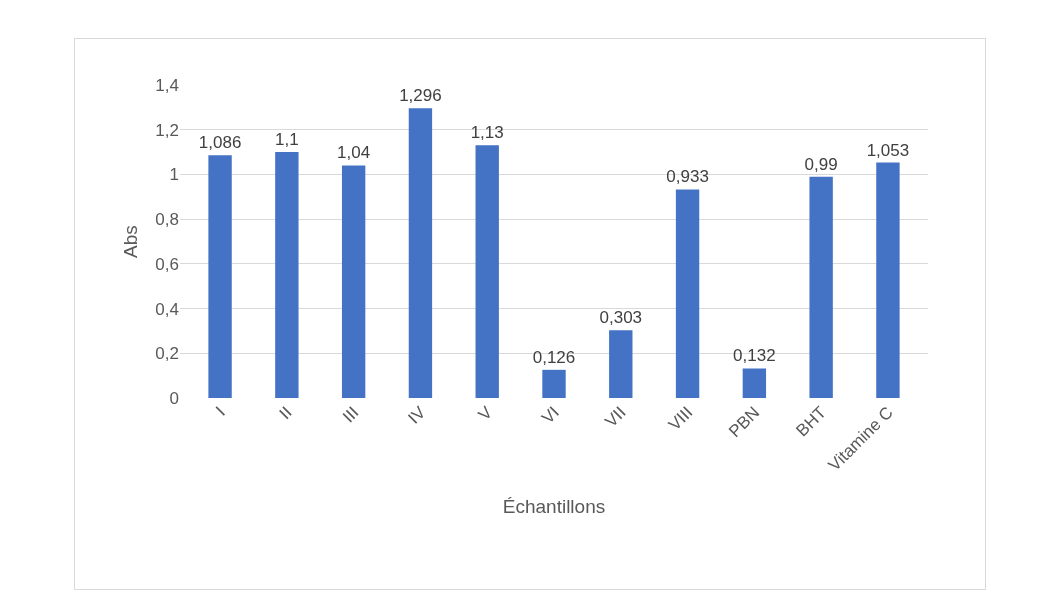 Image resolution: width=1038 pixels, height=603 pixels. What do you see at coordinates (167, 85) in the screenshot?
I see `y-tick-label: 1,4` at bounding box center [167, 85].